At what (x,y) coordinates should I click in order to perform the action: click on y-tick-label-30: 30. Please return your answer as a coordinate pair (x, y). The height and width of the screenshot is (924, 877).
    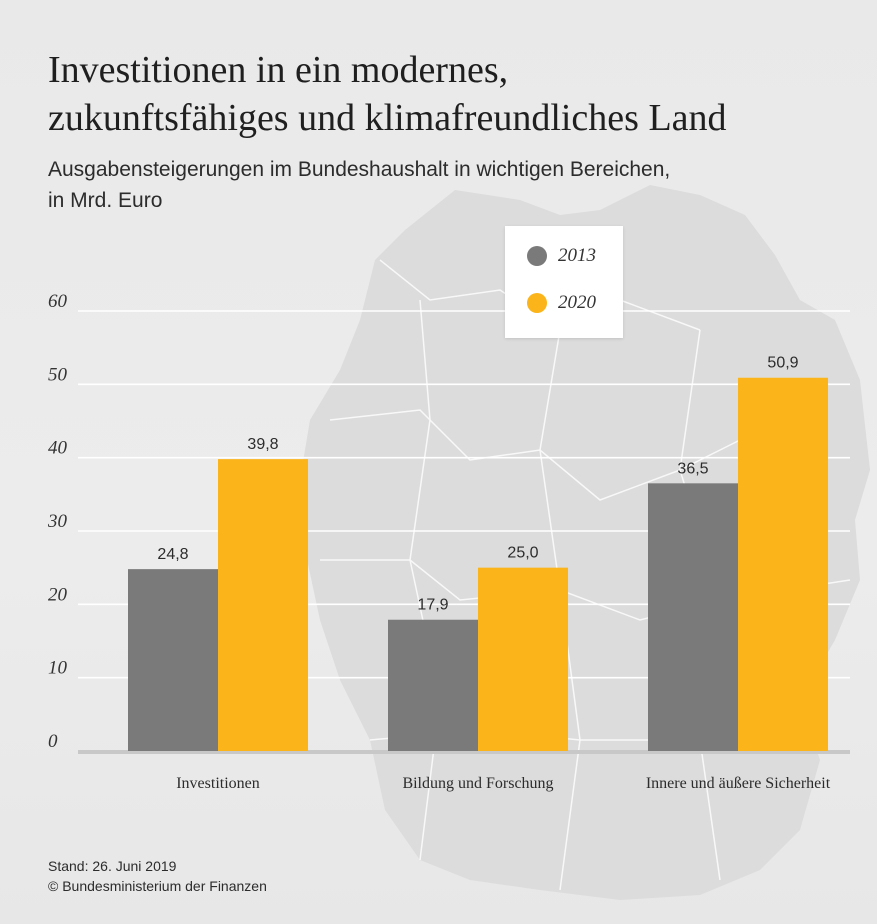
    Looking at the image, I should click on (57, 521).